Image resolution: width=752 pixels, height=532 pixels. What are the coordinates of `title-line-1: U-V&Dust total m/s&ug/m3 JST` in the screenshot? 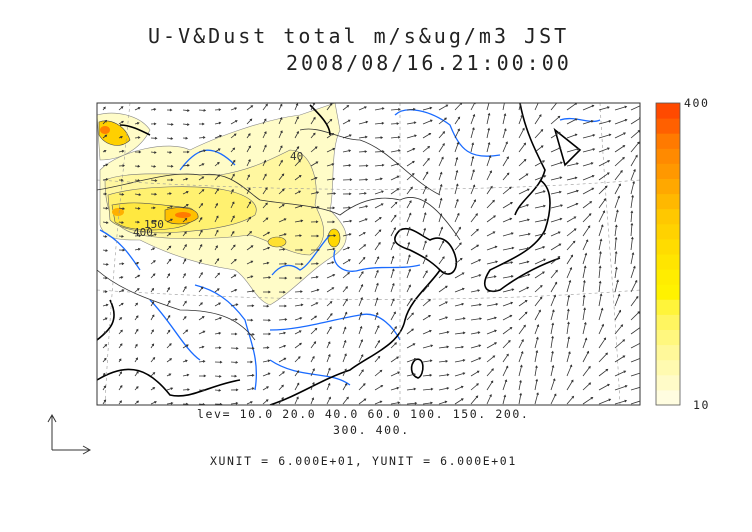 It's located at (359, 36).